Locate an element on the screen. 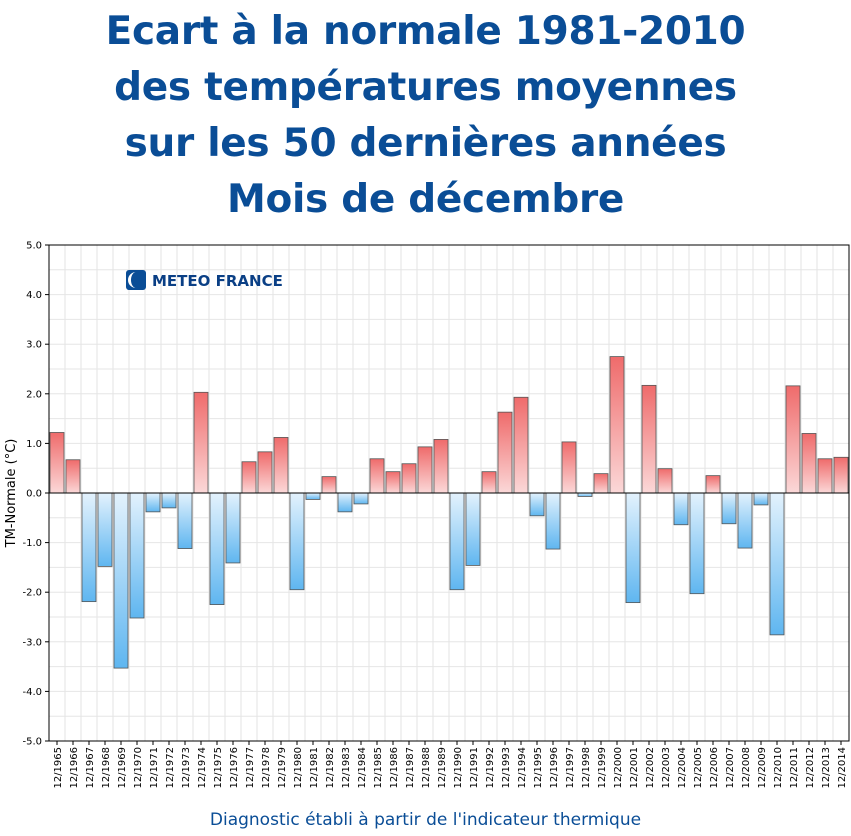  x-tick-label: 12/2014 is located at coordinates (842, 768).